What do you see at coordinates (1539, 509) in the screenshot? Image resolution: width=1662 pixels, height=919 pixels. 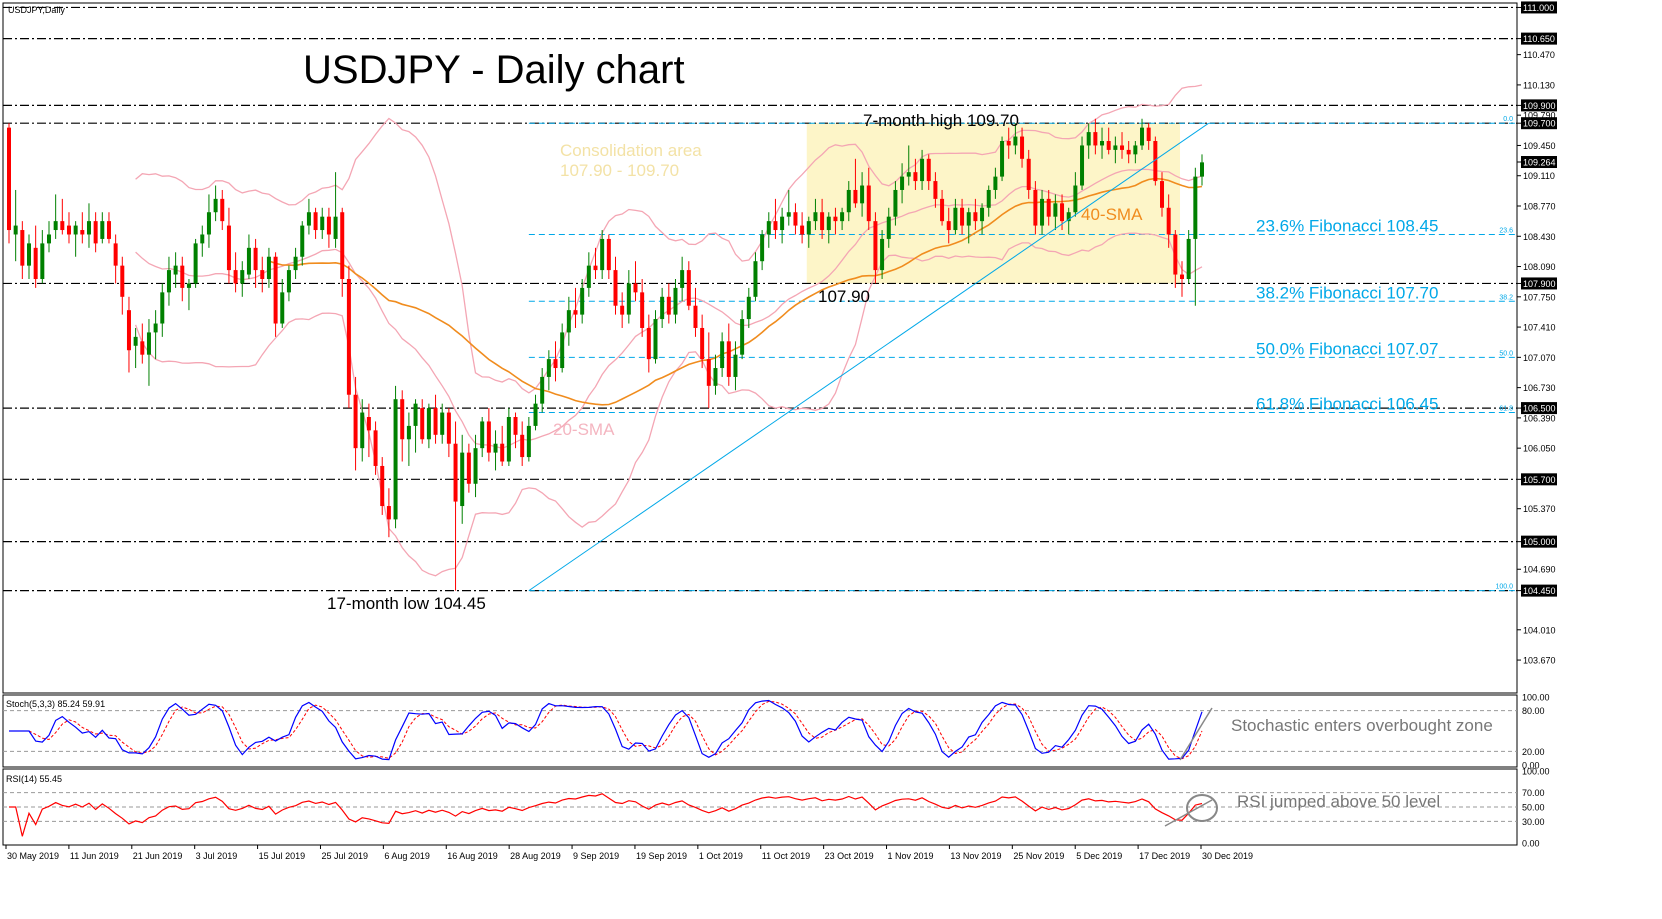 I see `price-label: 105.370` at bounding box center [1539, 509].